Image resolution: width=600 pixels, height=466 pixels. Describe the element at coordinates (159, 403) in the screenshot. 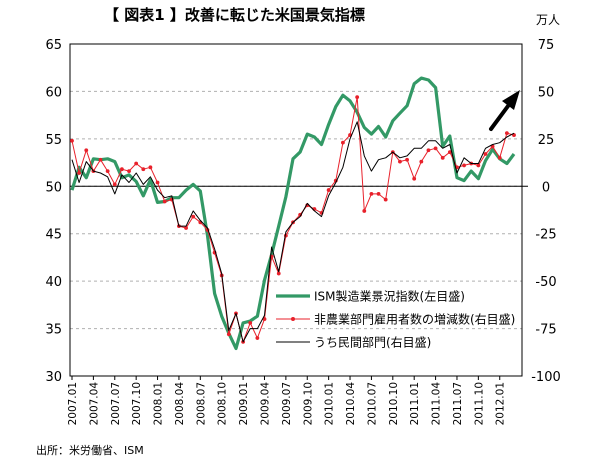

I see `x-tick-label: 2008.01` at that location.